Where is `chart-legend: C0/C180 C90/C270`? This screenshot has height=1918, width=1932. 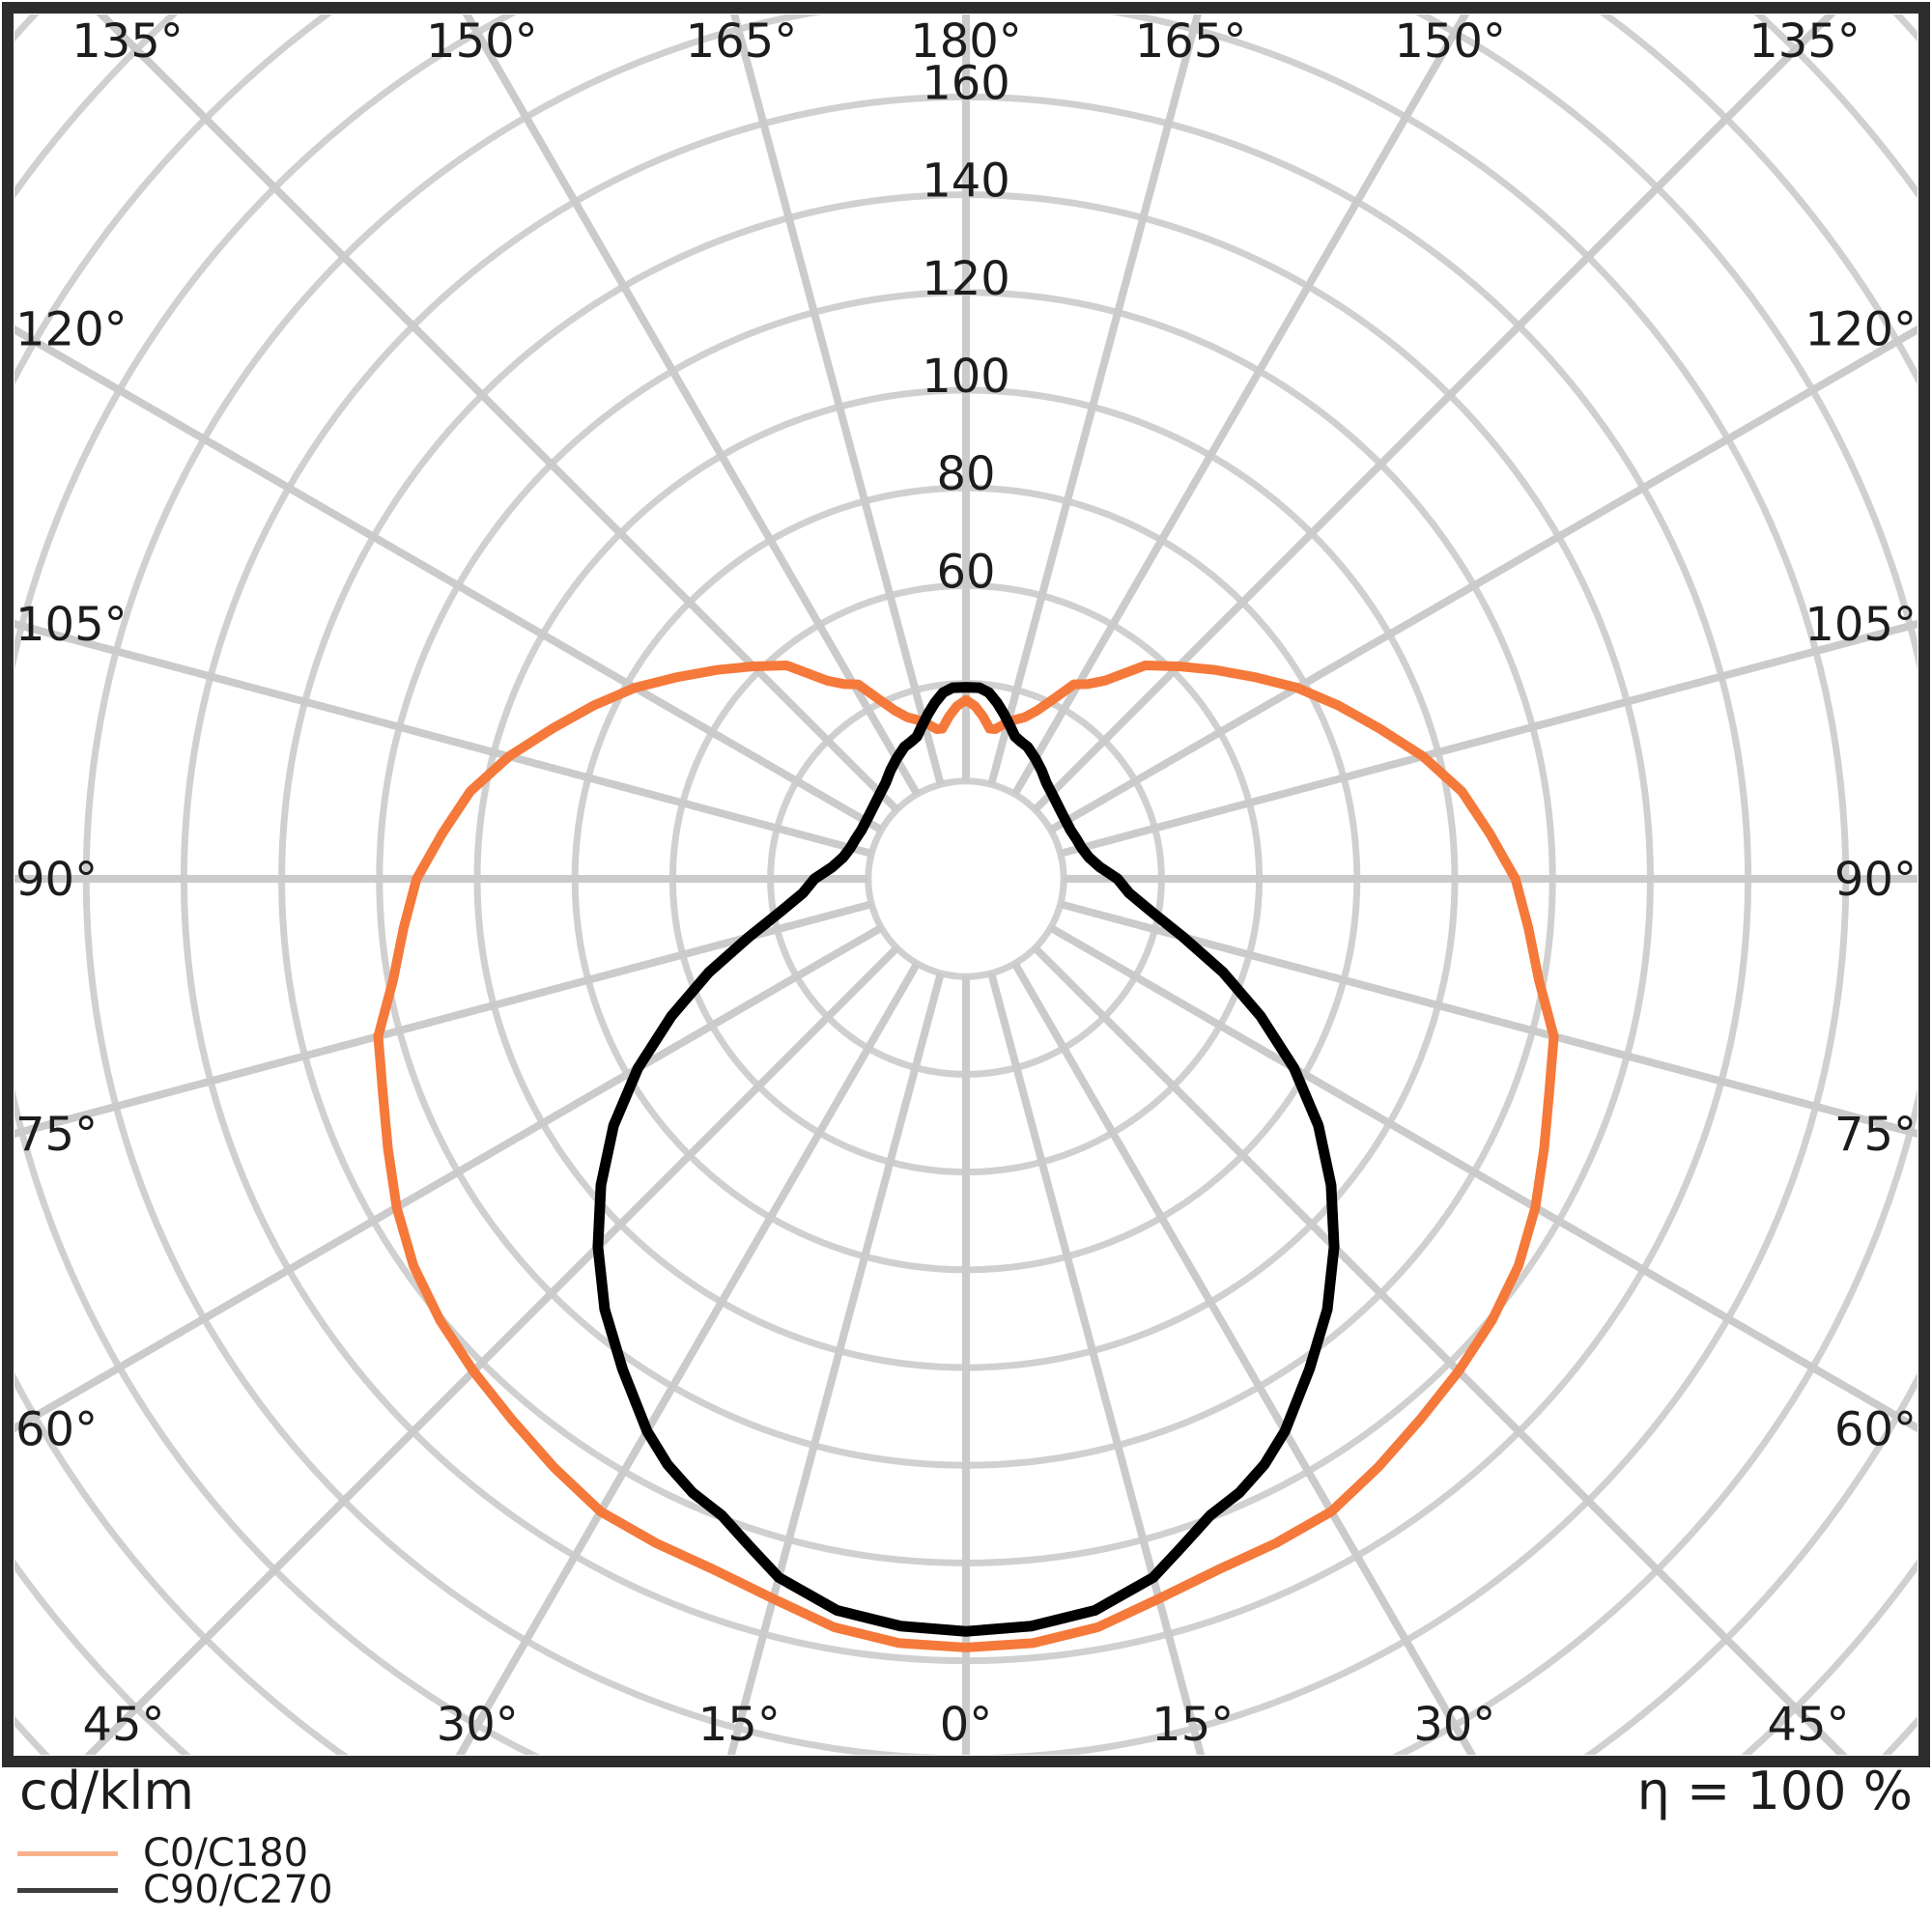 chart-legend: C0/C180 C90/C270 is located at coordinates (175, 1871).